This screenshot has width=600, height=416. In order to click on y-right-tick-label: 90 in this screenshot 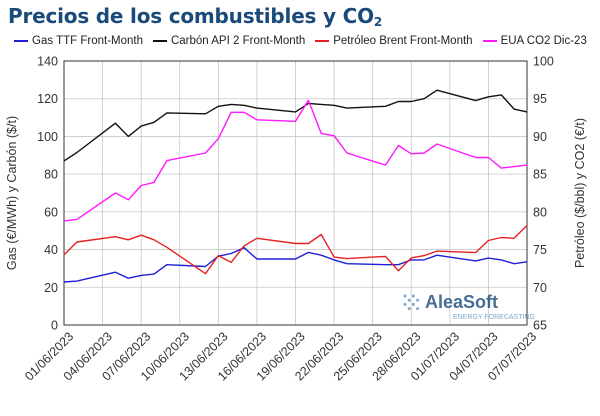, I will do `click(540, 137)`.